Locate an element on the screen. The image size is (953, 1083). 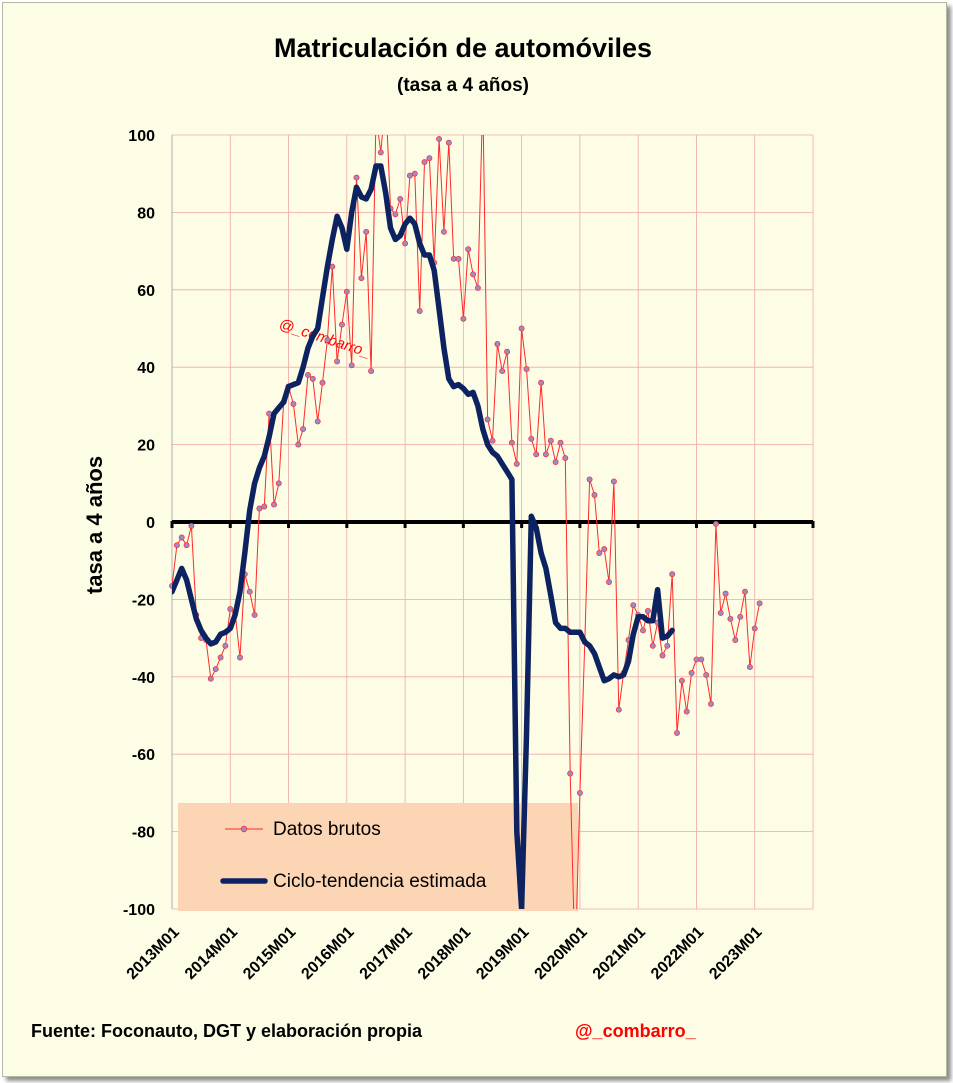
x-tick-label: 2016M01 is located at coordinates (327, 953).